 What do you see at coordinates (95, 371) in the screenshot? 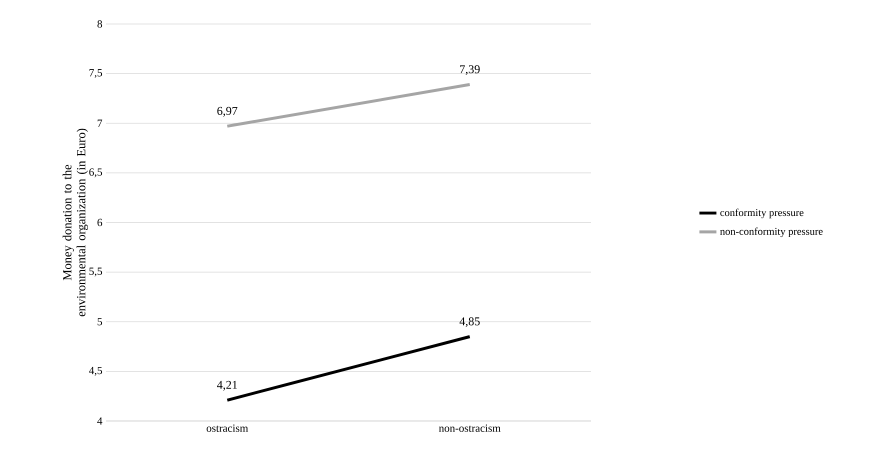
I see `y-tick-label: 4,5` at bounding box center [95, 371].